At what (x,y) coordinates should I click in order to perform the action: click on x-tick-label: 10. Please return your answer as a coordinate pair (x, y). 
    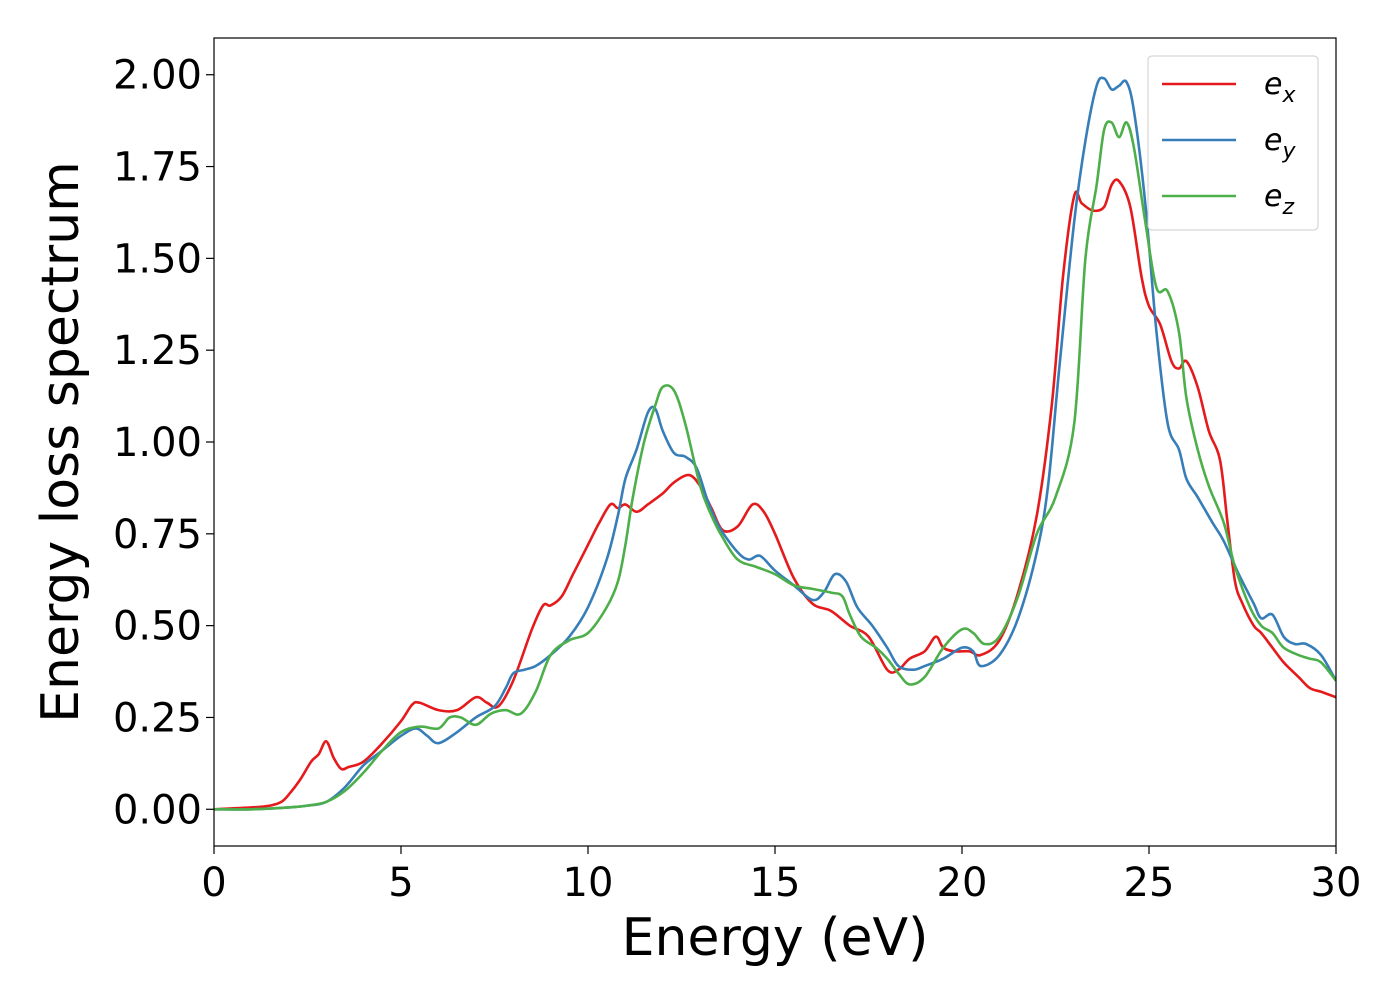
    Looking at the image, I should click on (588, 883).